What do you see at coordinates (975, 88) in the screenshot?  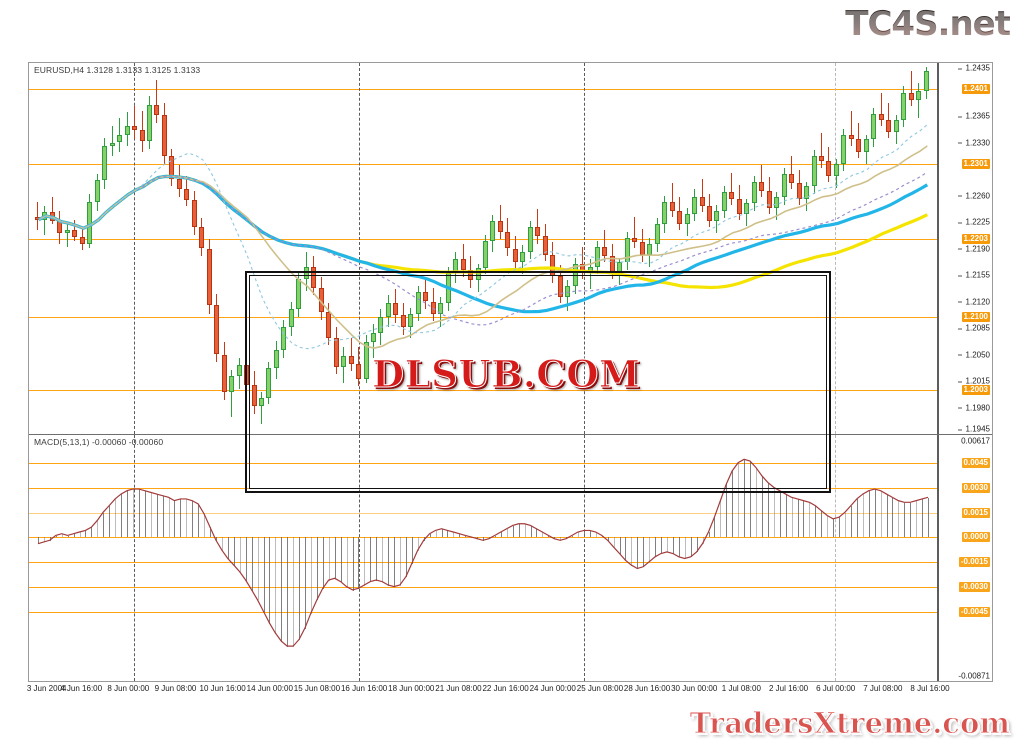 I see `price-axis-label: 1.2401` at bounding box center [975, 88].